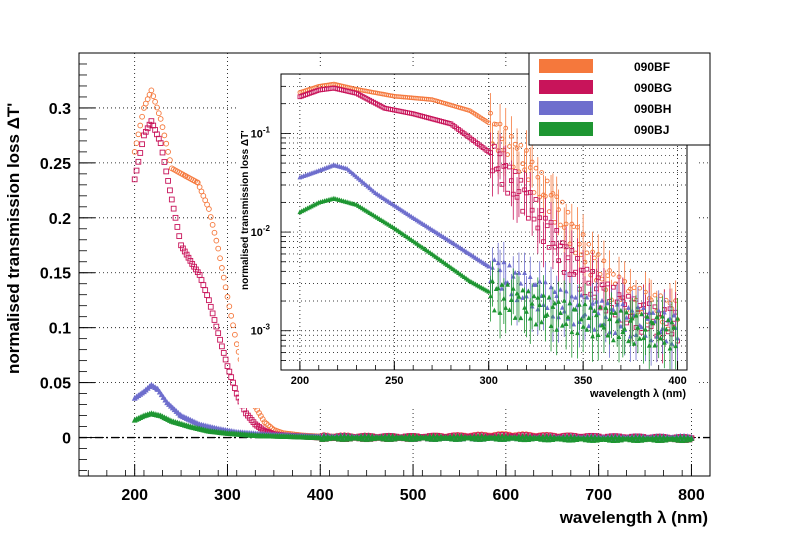 This screenshot has width=789, height=534. I want to click on main-x-tick-label: 600, so click(506, 495).